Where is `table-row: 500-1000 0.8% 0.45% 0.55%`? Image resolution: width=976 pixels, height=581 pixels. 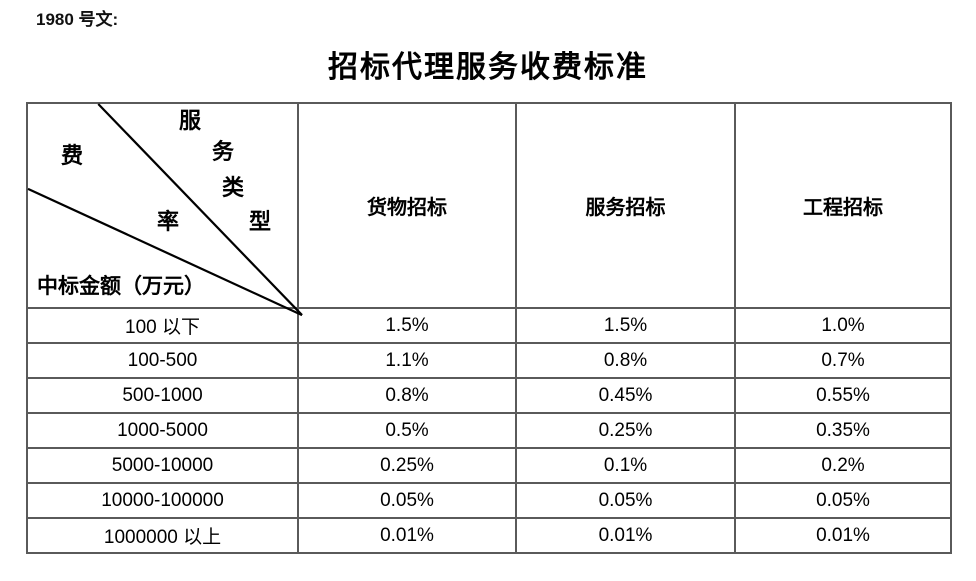
table-row: 500-1000 0.8% 0.45% 0.55% is located at coordinates (489, 395).